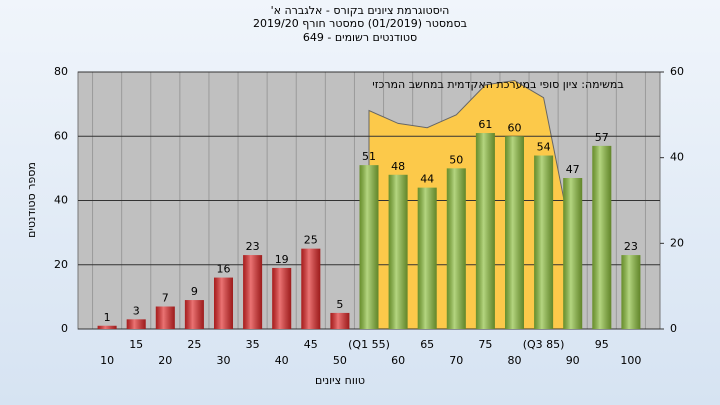 The width and height of the screenshot is (720, 405). What do you see at coordinates (194, 344) in the screenshot?
I see `x-tick-label: 25` at bounding box center [194, 344].